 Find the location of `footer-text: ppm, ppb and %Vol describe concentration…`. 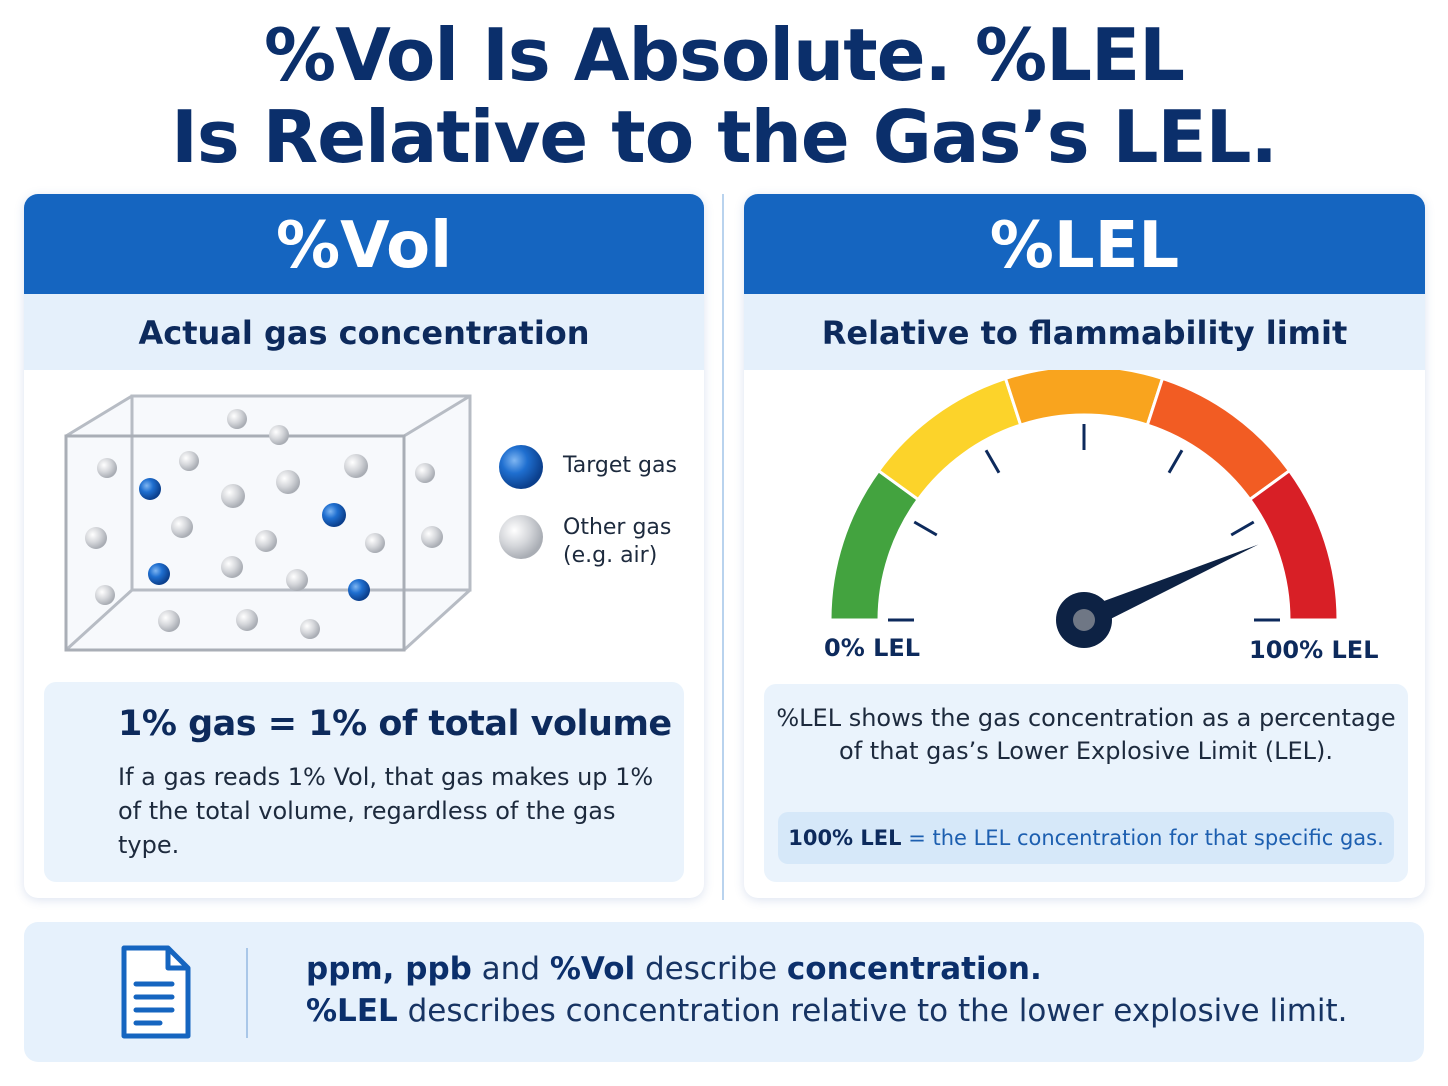

footer-text: ppm, ppb and %Vol describe concentration… is located at coordinates (827, 990).